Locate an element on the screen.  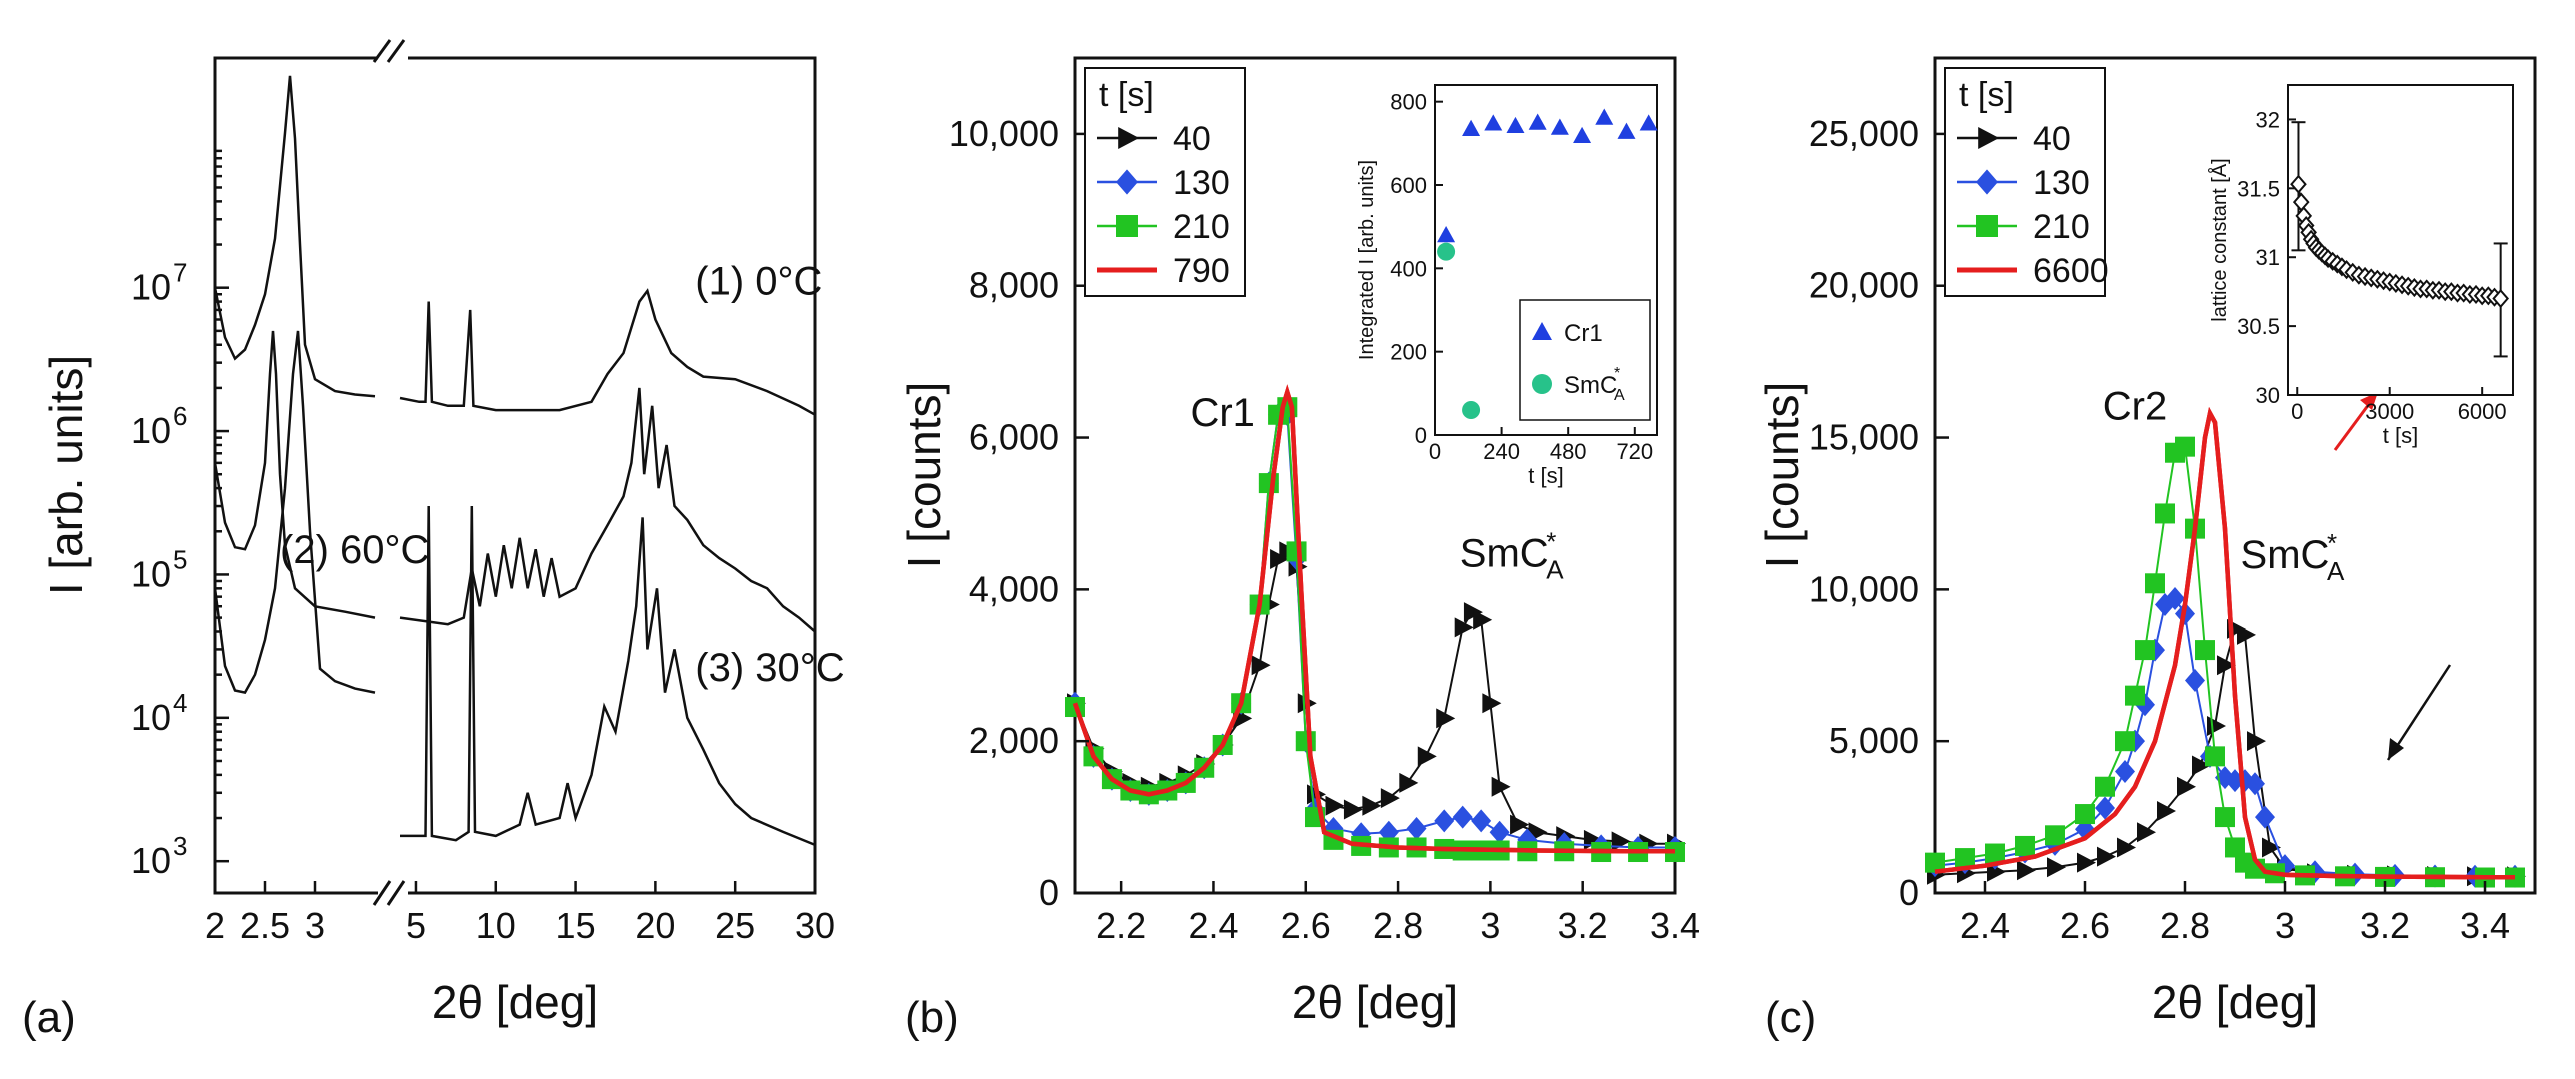
panel-a-xtick-label: 10 is located at coordinates (496, 925).